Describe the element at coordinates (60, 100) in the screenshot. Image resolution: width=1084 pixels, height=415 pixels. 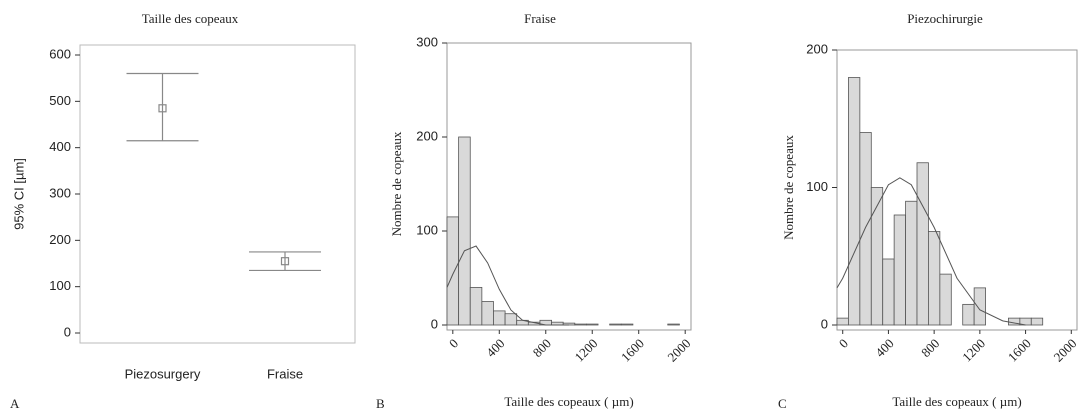
I see `y-tick-label: 500` at that location.